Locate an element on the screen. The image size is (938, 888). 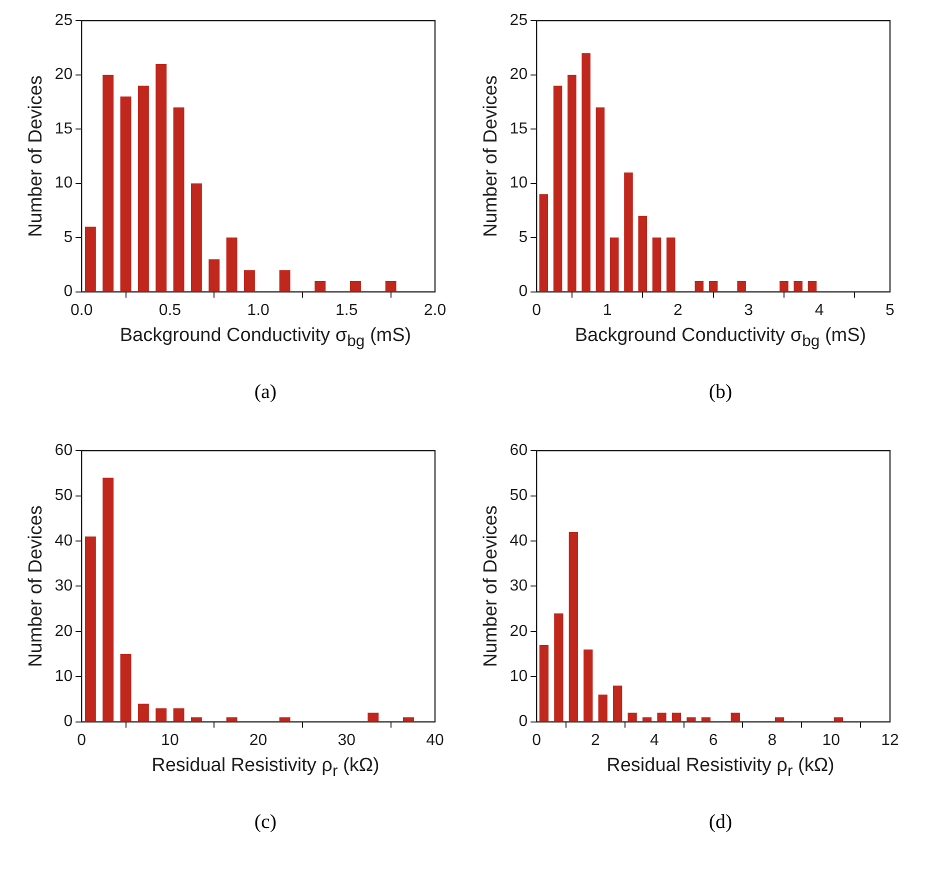
text: (c) is located at coordinates (265, 822).